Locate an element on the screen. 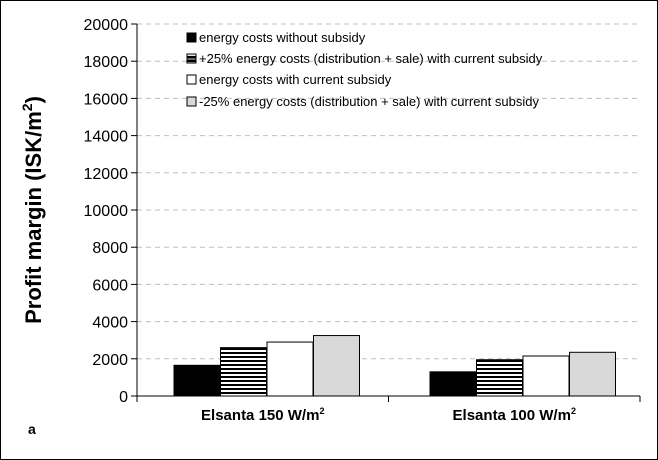 The height and width of the screenshot is (460, 658). y-tick-label: 8000 is located at coordinates (110, 248).